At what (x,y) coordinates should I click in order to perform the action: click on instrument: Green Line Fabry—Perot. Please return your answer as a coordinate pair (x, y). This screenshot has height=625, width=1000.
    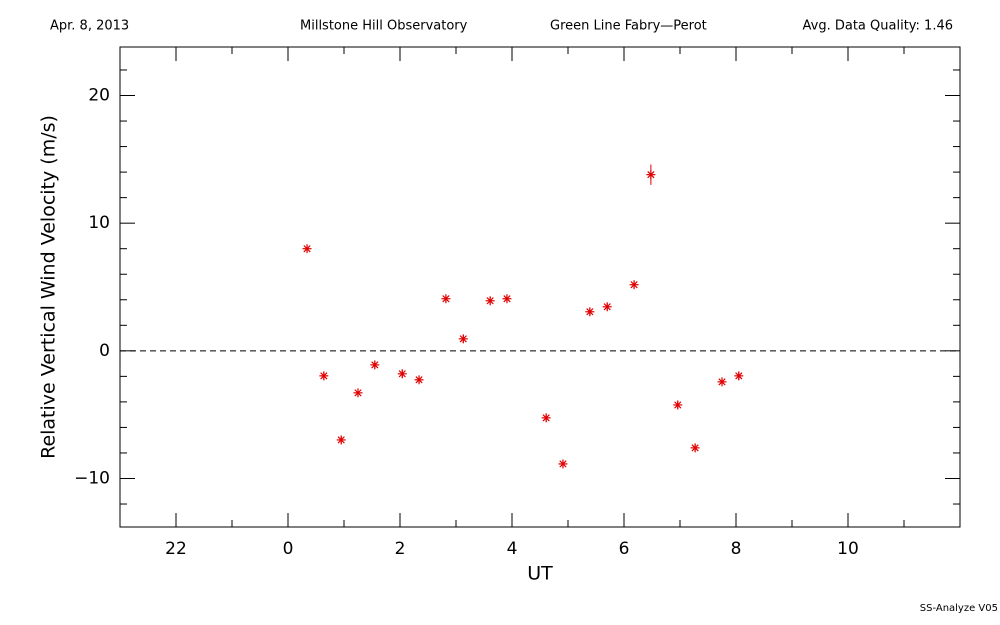
    Looking at the image, I should click on (628, 26).